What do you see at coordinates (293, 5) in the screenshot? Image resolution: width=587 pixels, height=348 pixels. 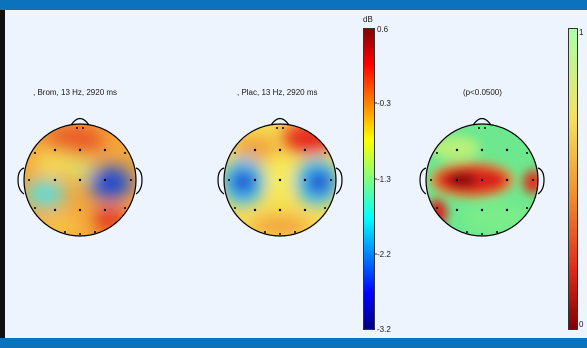 I see `window-top-bar` at bounding box center [293, 5].